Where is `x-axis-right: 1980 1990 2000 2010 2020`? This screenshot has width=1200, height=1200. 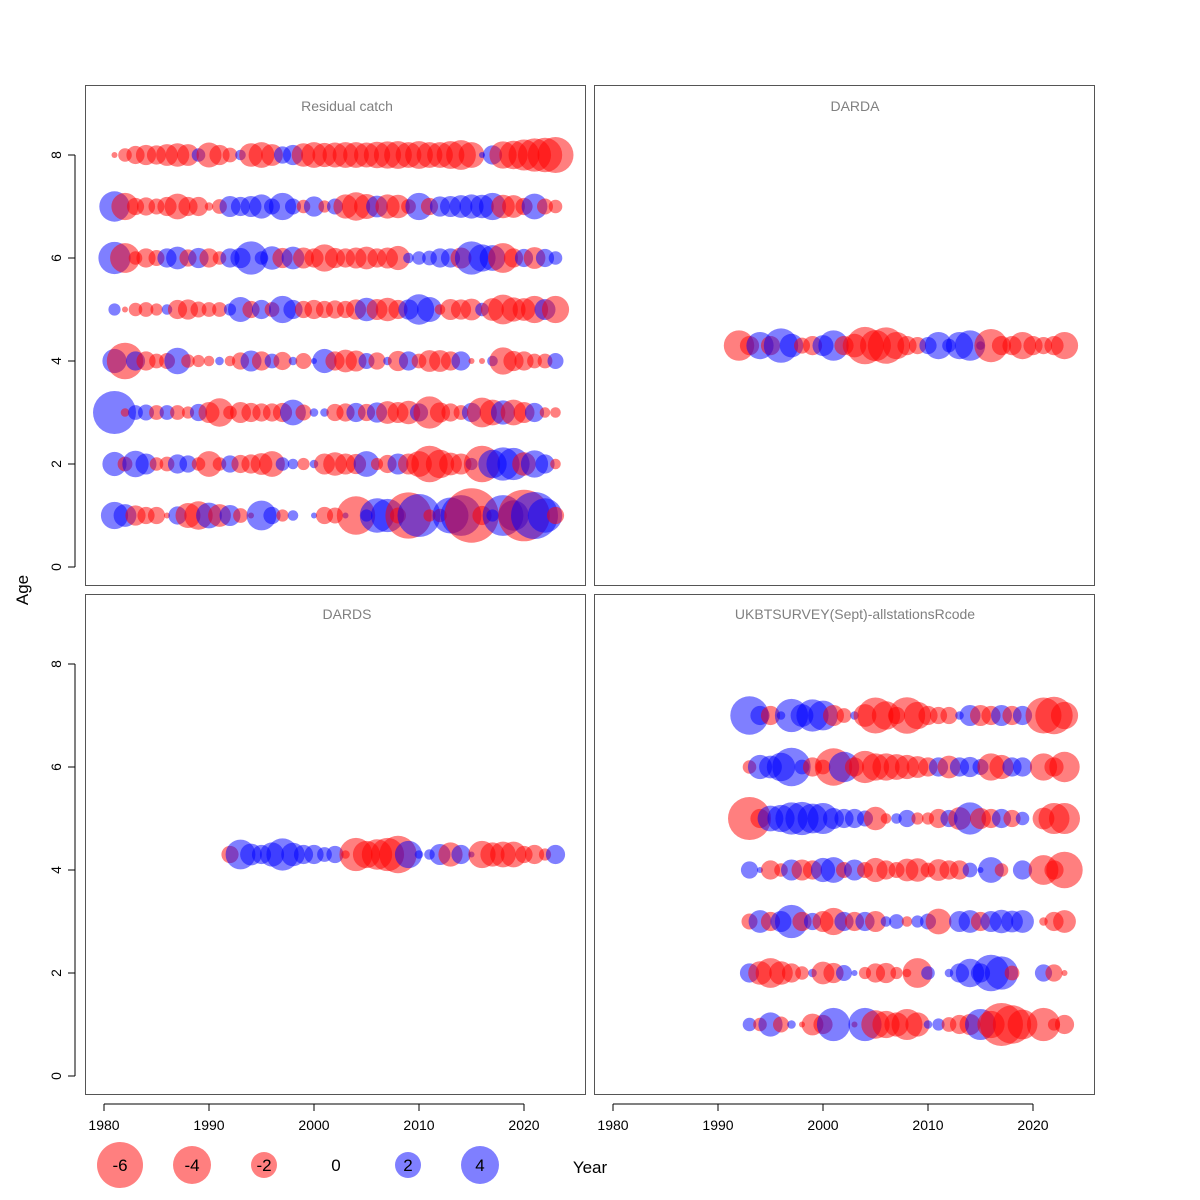
x-axis-right: 1980 1990 2000 2010 2020 is located at coordinates (823, 1118).